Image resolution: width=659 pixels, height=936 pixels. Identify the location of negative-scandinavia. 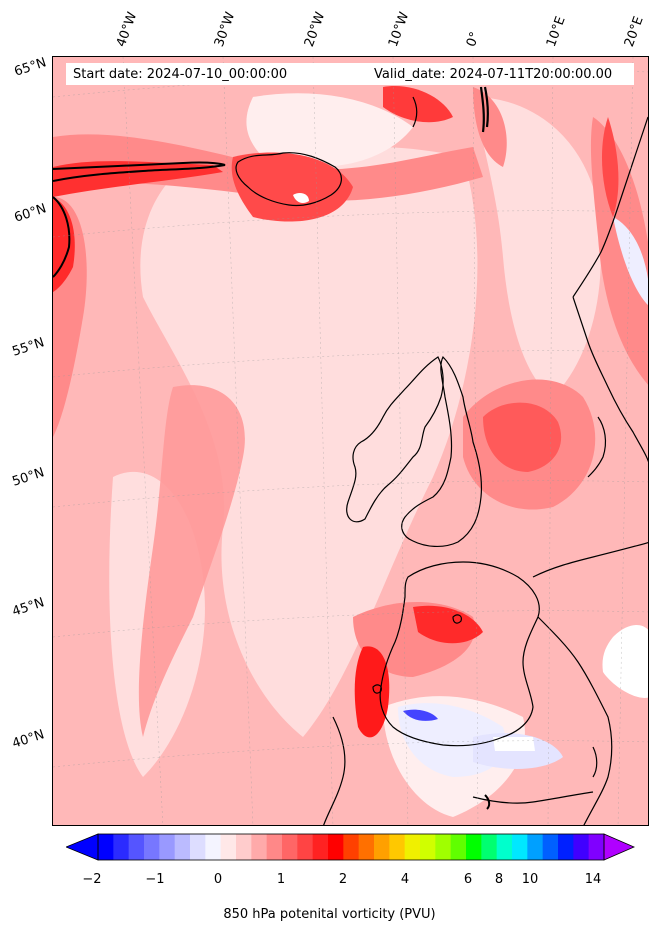
(630, 261).